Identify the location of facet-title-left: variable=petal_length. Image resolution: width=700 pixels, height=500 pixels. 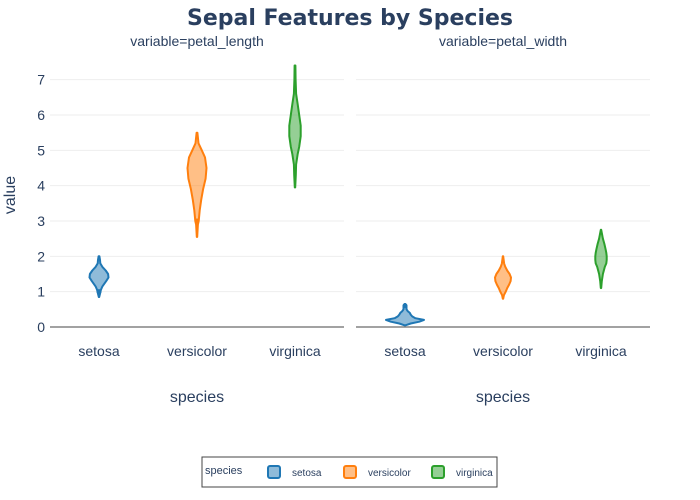
(197, 41).